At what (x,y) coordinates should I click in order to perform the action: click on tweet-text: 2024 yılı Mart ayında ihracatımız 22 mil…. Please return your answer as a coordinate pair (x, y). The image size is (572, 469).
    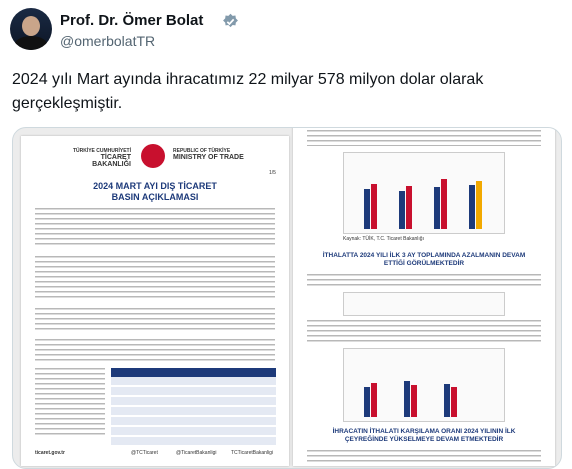
    Looking at the image, I should click on (248, 91).